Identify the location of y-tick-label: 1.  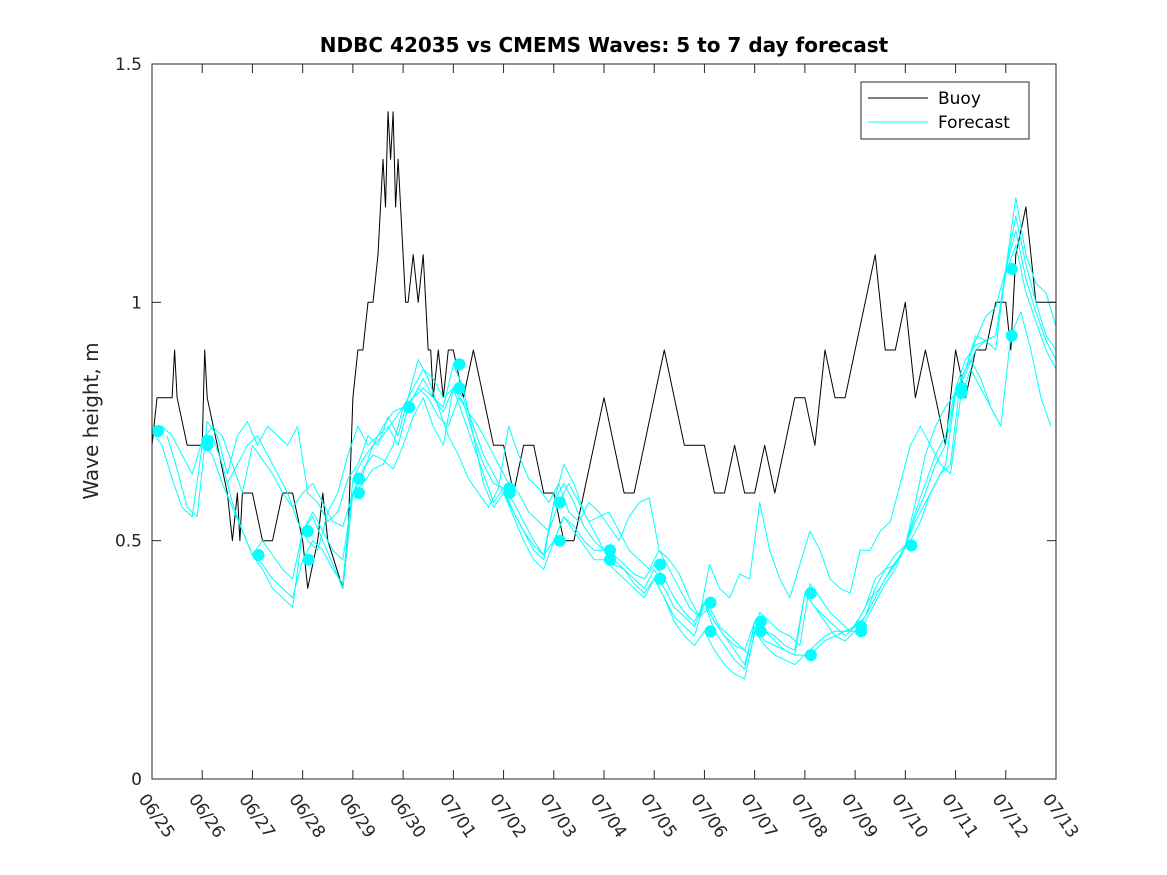
(136, 303).